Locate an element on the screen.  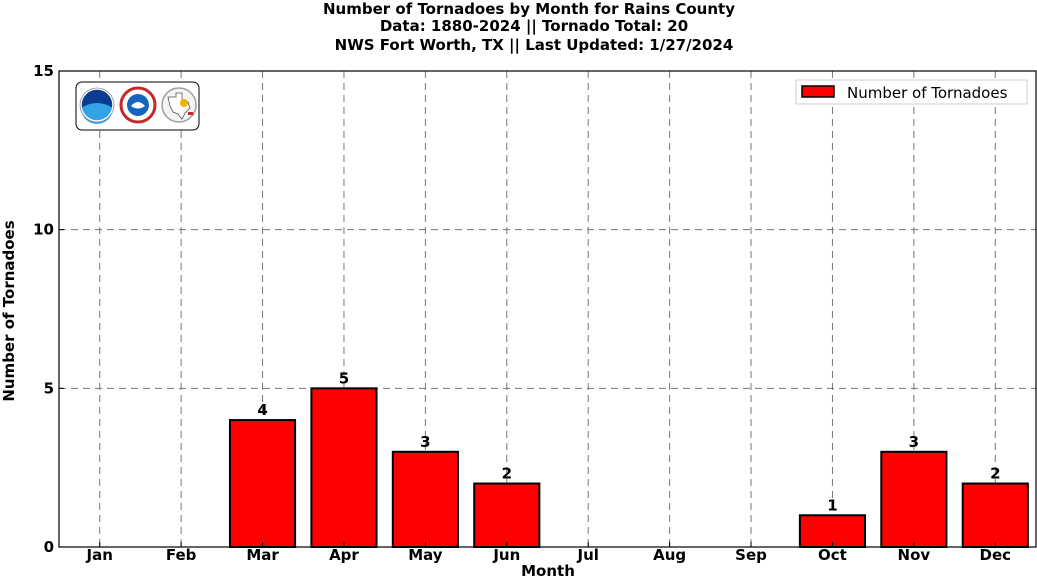
x-tick-label-jun: Jun is located at coordinates (506, 555).